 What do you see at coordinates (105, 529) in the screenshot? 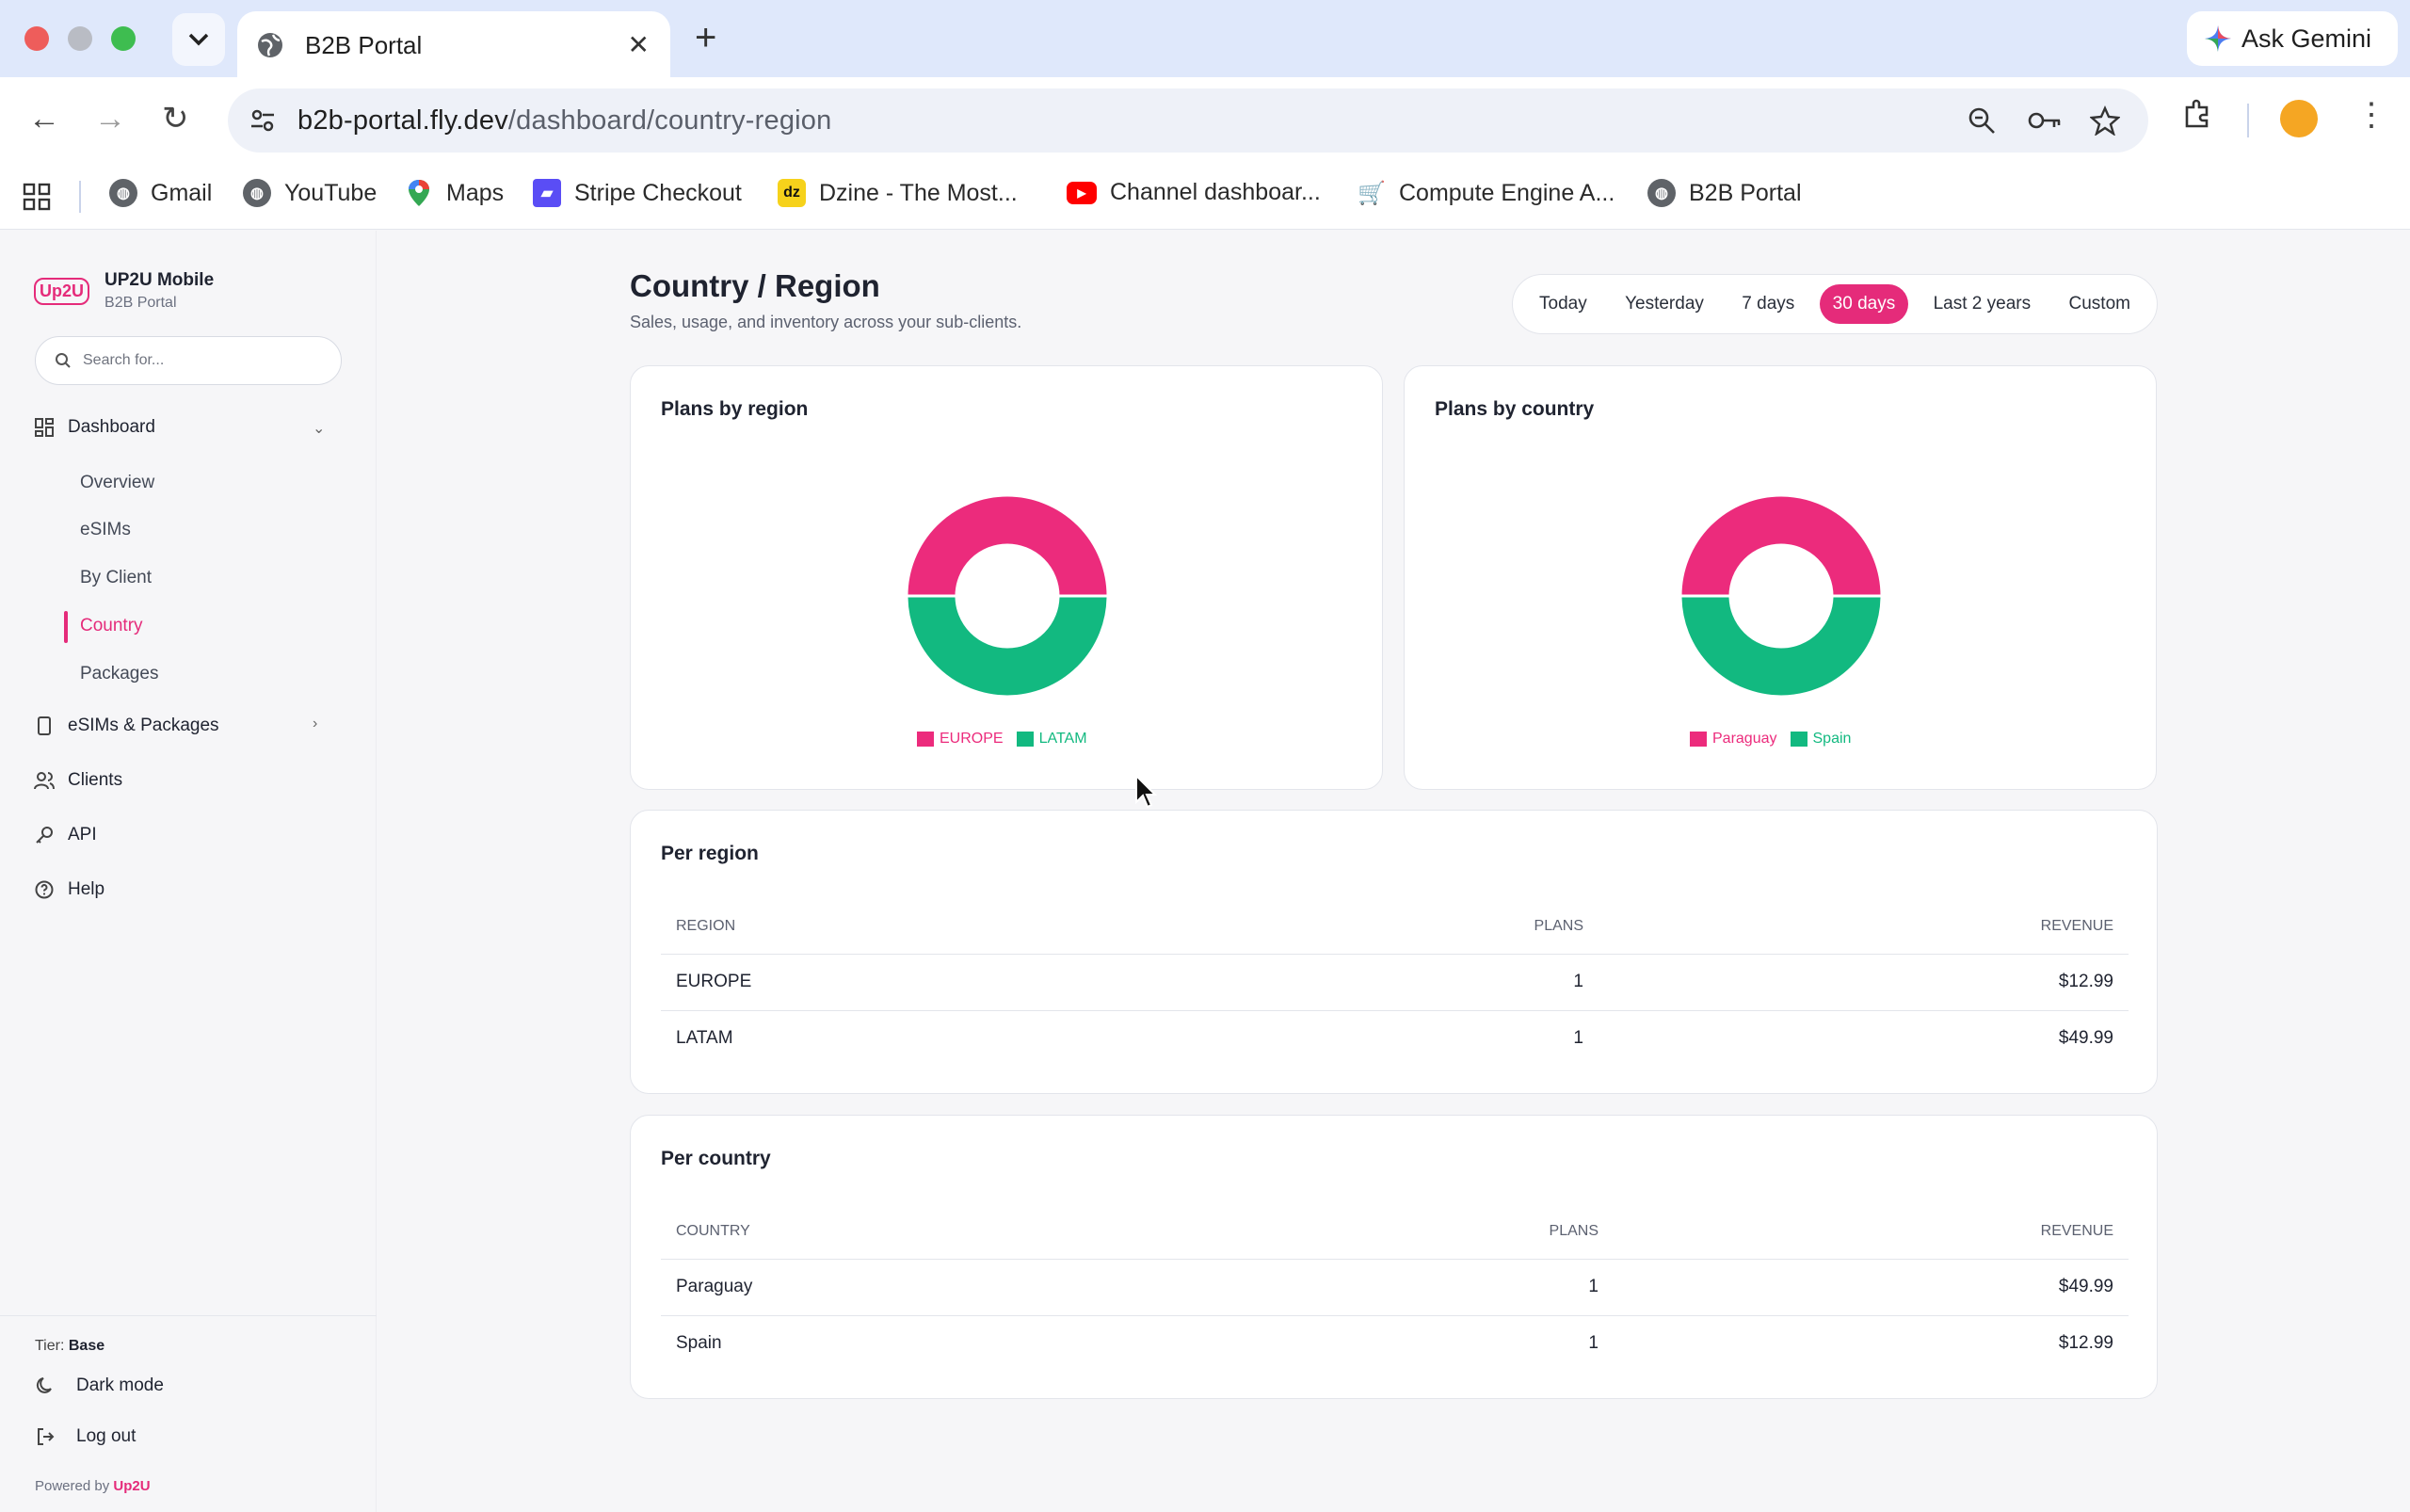
I see `sidebar-subitem-esims: eSIMs` at bounding box center [105, 529].